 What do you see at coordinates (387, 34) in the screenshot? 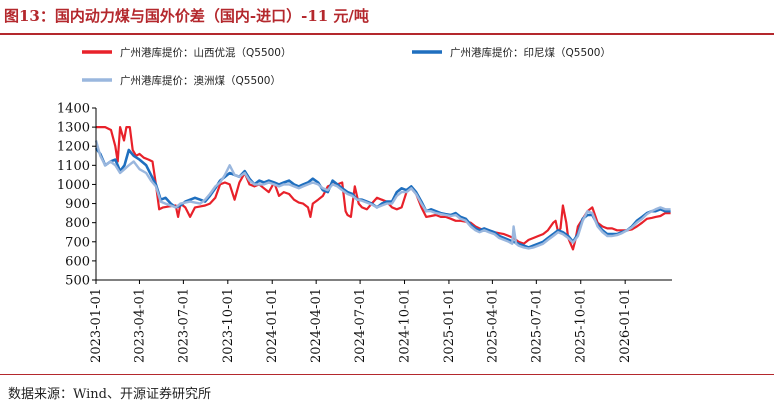
I see `title-rule` at bounding box center [387, 34].